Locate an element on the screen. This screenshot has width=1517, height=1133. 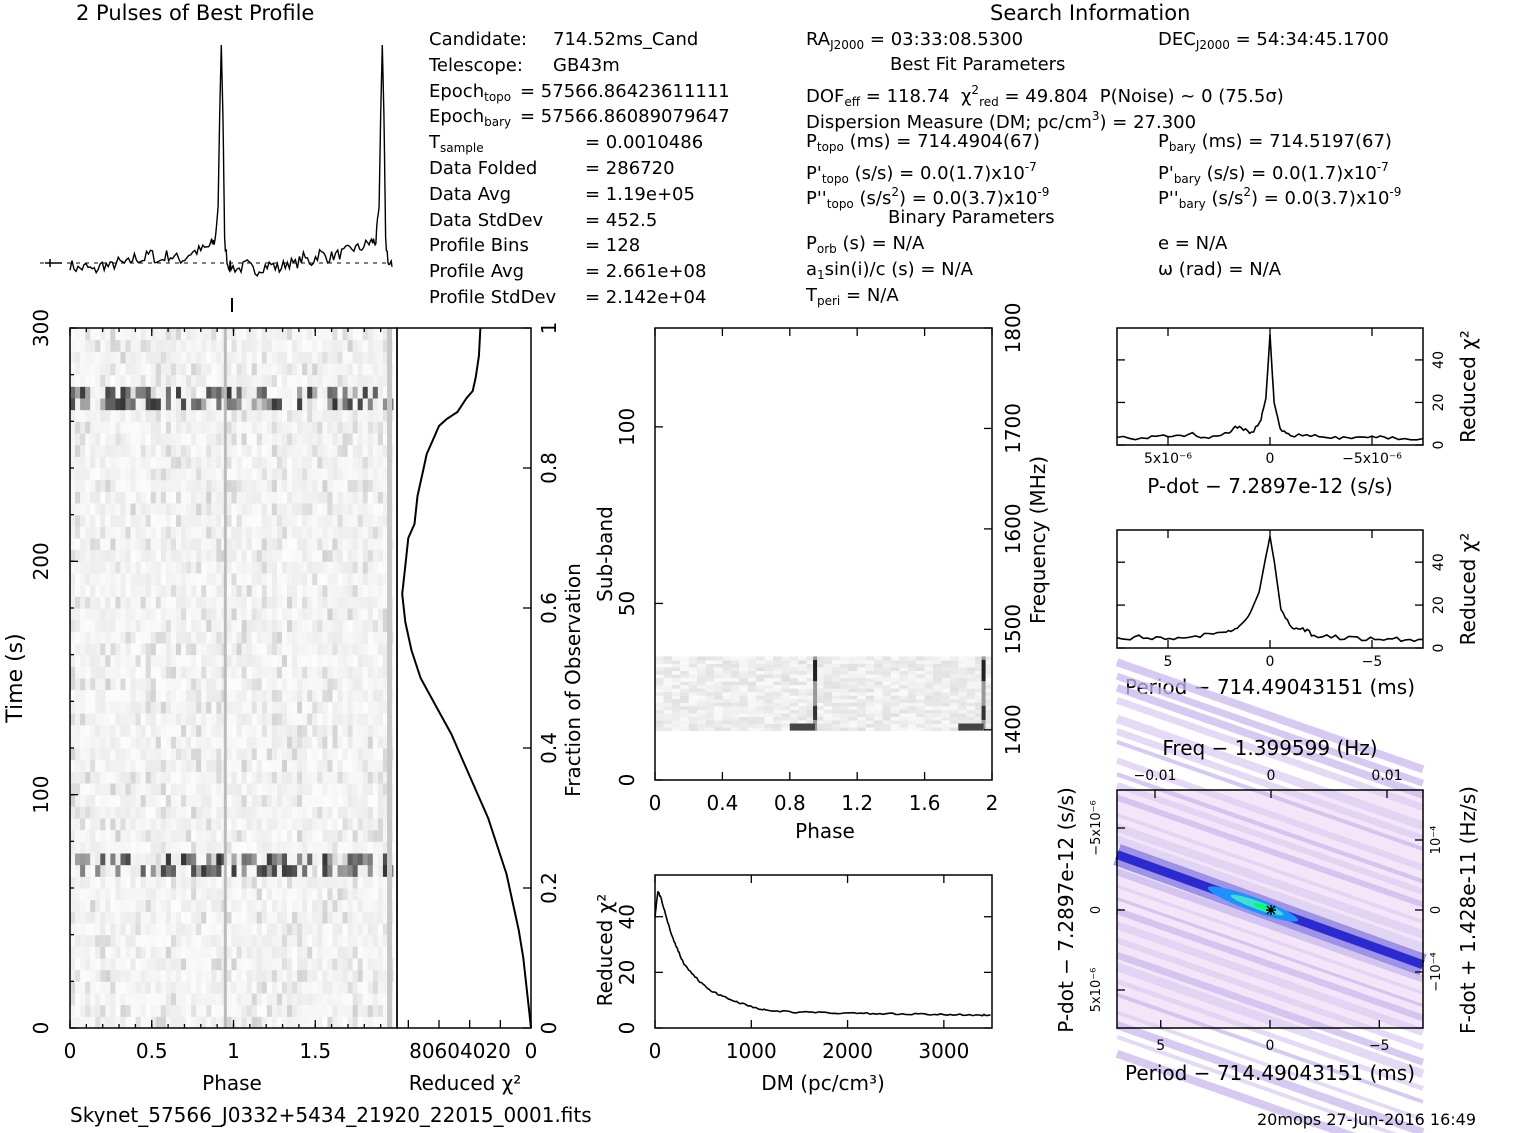
freq-ytick-label: 1700 is located at coordinates (1013, 428).